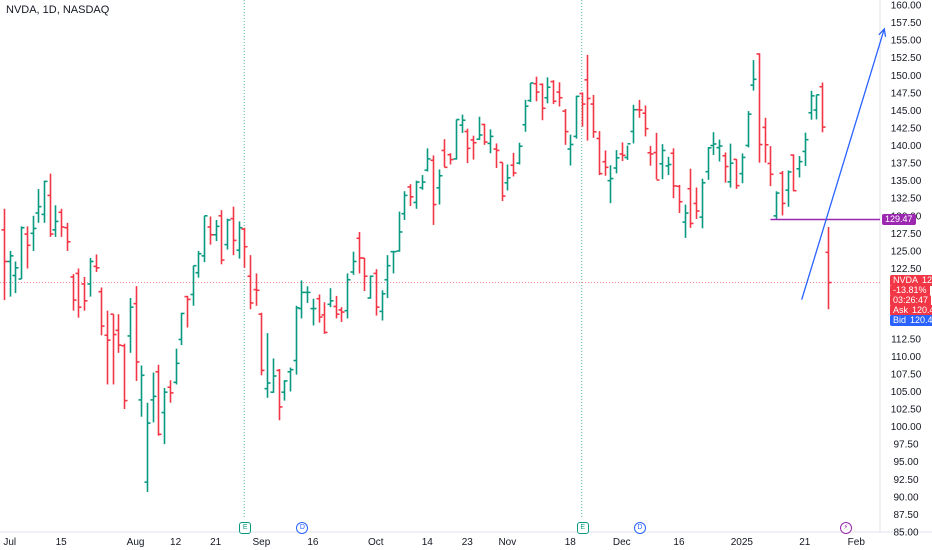 This screenshot has width=932, height=550. What do you see at coordinates (906, 164) in the screenshot?
I see `price-axis-label: 137.50` at bounding box center [906, 164].